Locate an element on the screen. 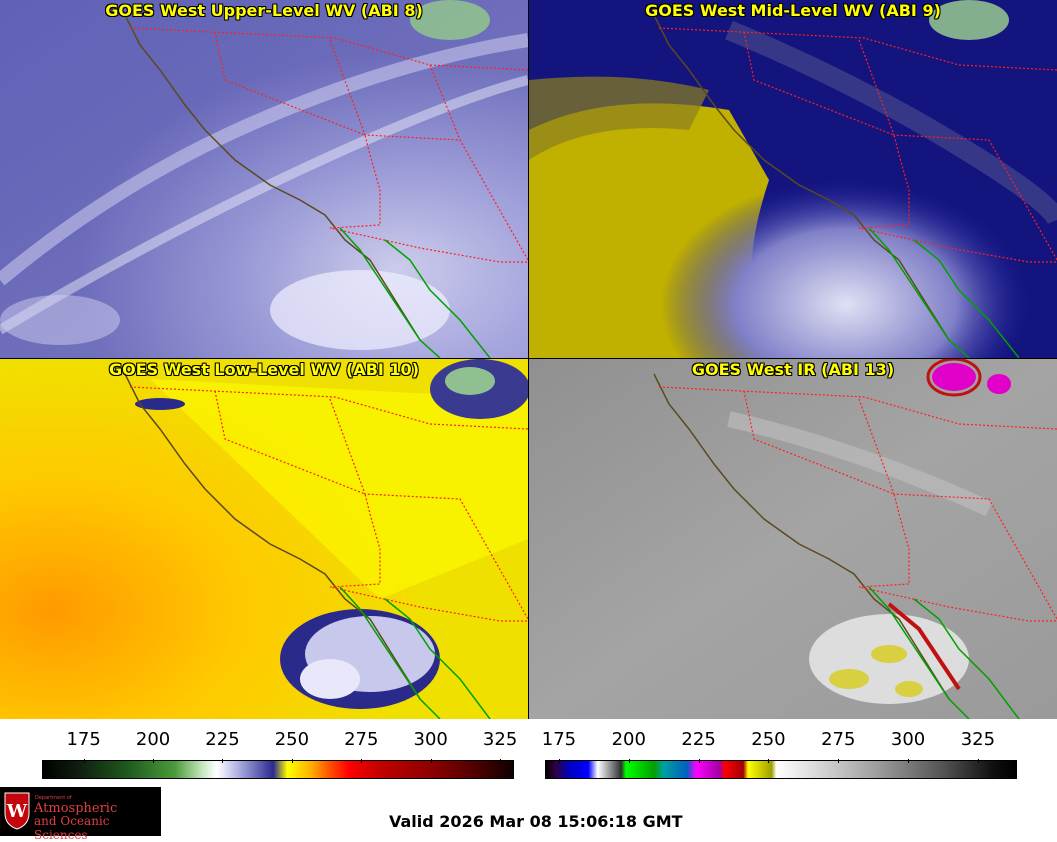 Image resolution: width=1057 pixels, height=842 pixels. vertical-divider is located at coordinates (528, 359).